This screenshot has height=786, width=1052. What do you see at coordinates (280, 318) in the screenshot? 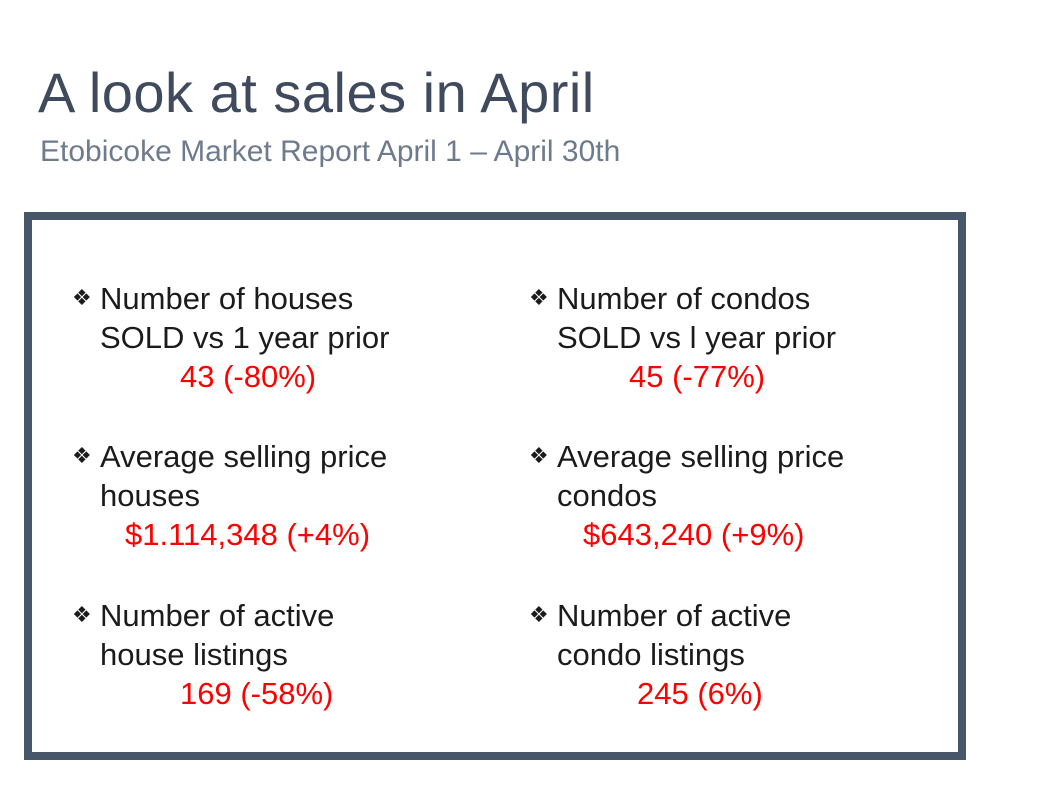
I see `stat-label: ❖ Number of houses SOLD vs 1 year prior` at bounding box center [280, 318].